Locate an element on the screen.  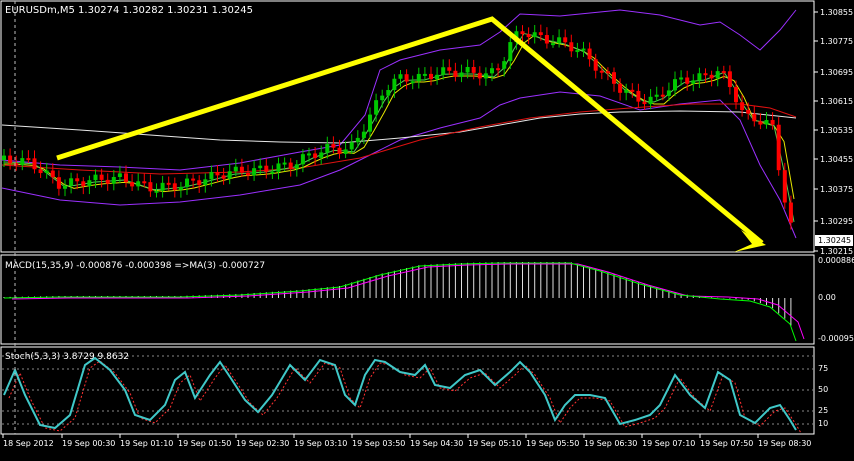
time-label: 19 Sep 02:30 is located at coordinates (262, 443).